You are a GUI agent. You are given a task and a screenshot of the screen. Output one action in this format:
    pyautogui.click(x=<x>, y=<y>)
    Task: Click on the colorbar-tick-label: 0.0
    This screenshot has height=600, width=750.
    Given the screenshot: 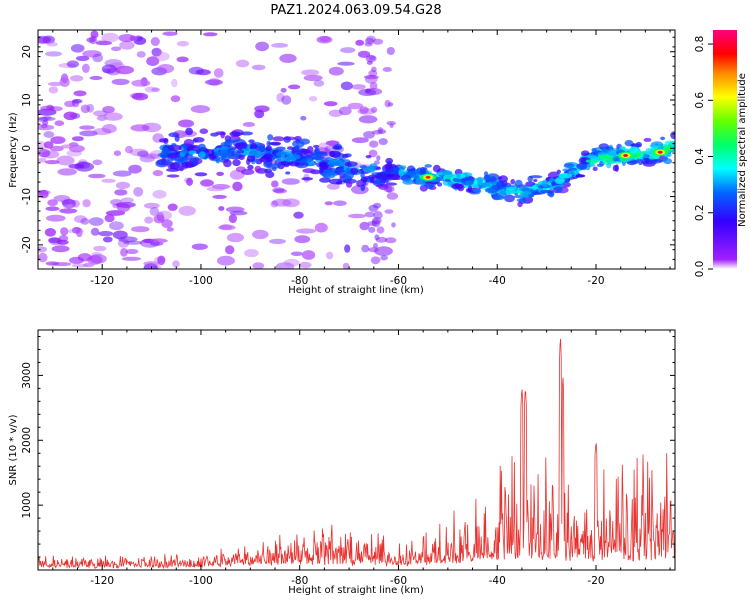 What is the action you would take?
    pyautogui.click(x=700, y=269)
    